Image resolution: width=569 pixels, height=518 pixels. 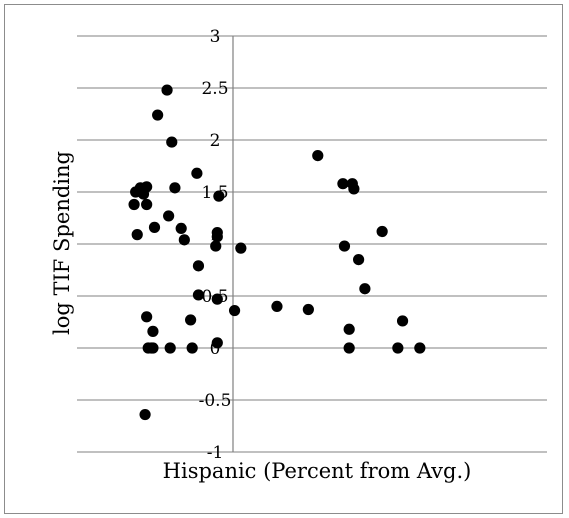 What do you see at coordinates (214, 89) in the screenshot?
I see `y-tick-label: 2.5` at bounding box center [214, 89].